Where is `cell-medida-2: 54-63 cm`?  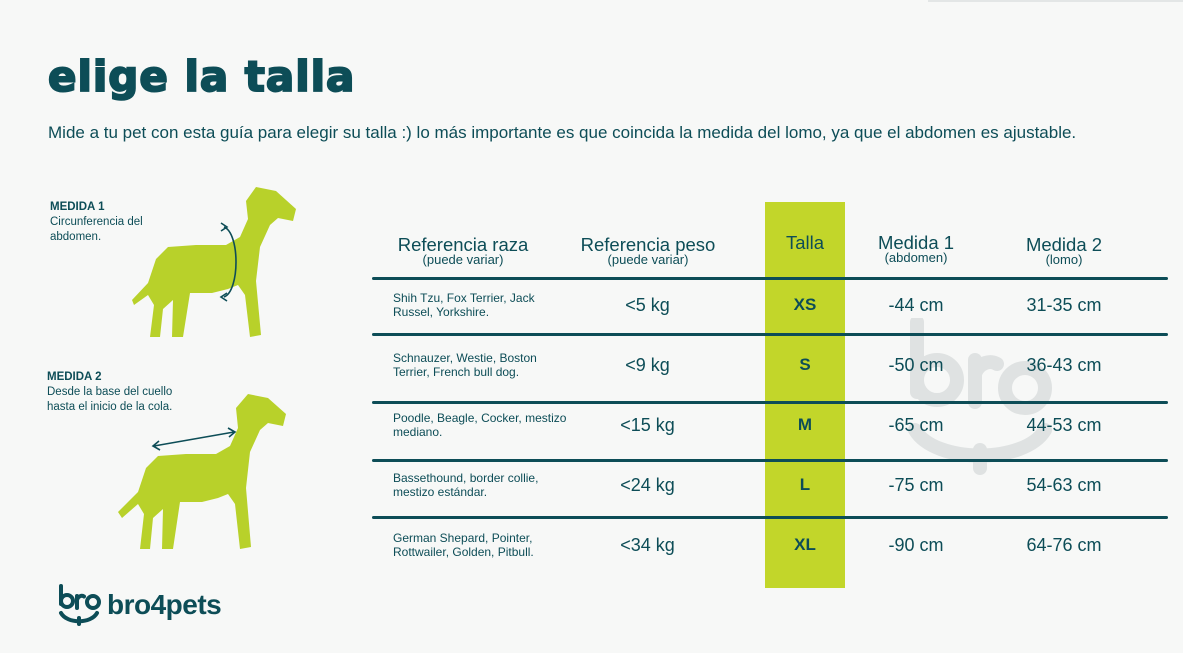 cell-medida-2: 54-63 cm is located at coordinates (1064, 484).